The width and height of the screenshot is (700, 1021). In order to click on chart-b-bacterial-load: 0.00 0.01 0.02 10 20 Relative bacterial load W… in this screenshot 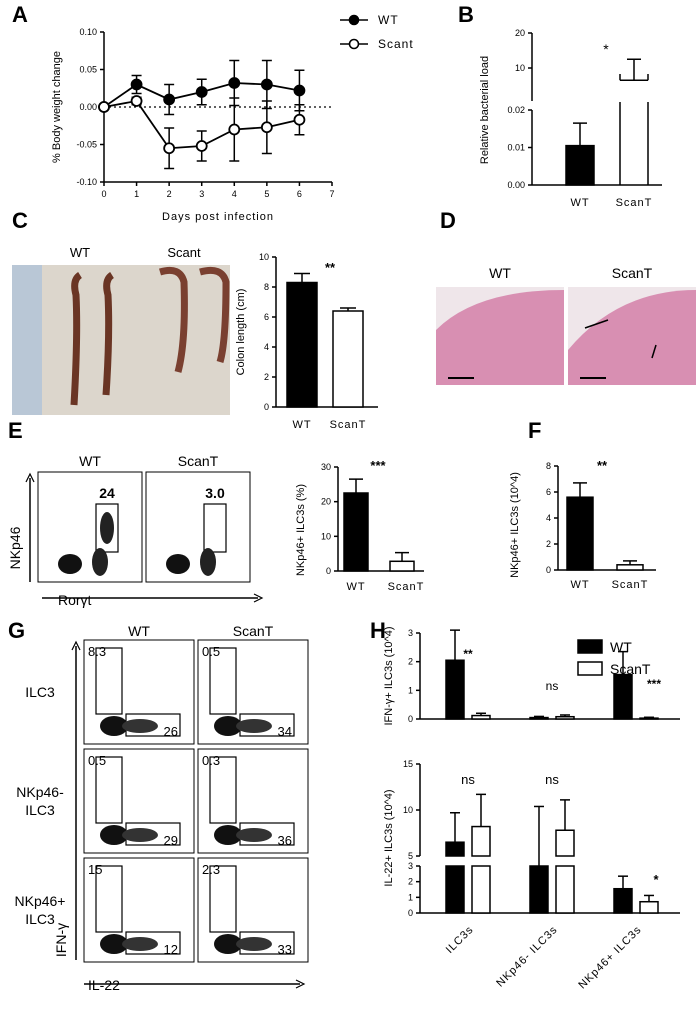, I will do `click(570, 118)`.